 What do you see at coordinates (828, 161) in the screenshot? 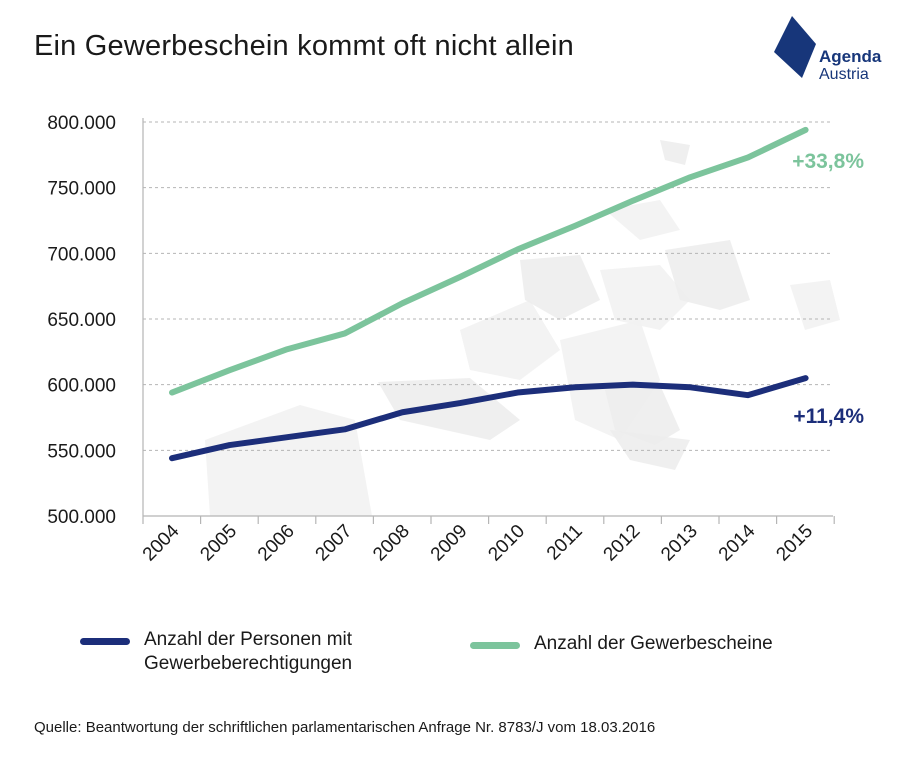
I see `end-label-1: +33,8%` at bounding box center [828, 161].